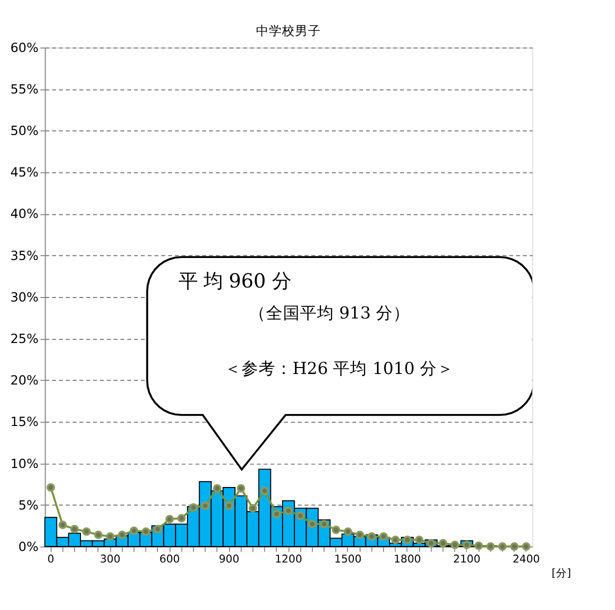 This screenshot has width=615, height=610. What do you see at coordinates (288, 30) in the screenshot?
I see `chart-title: 中学校男子` at bounding box center [288, 30].